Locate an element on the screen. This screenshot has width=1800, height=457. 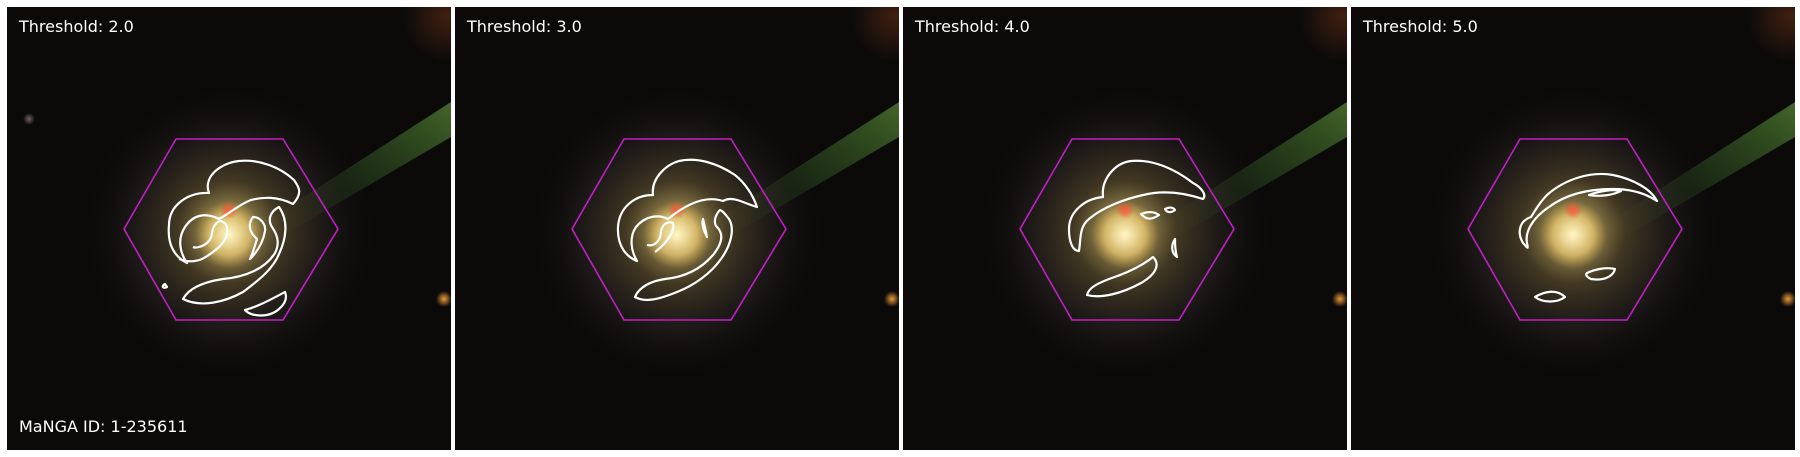
threshold-label: Threshold: 3.0 is located at coordinates (524, 26).